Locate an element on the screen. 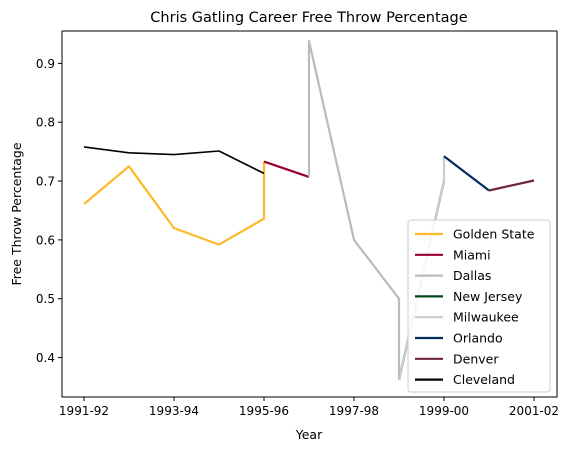  y-tick-label: 0.4 is located at coordinates (45, 358).